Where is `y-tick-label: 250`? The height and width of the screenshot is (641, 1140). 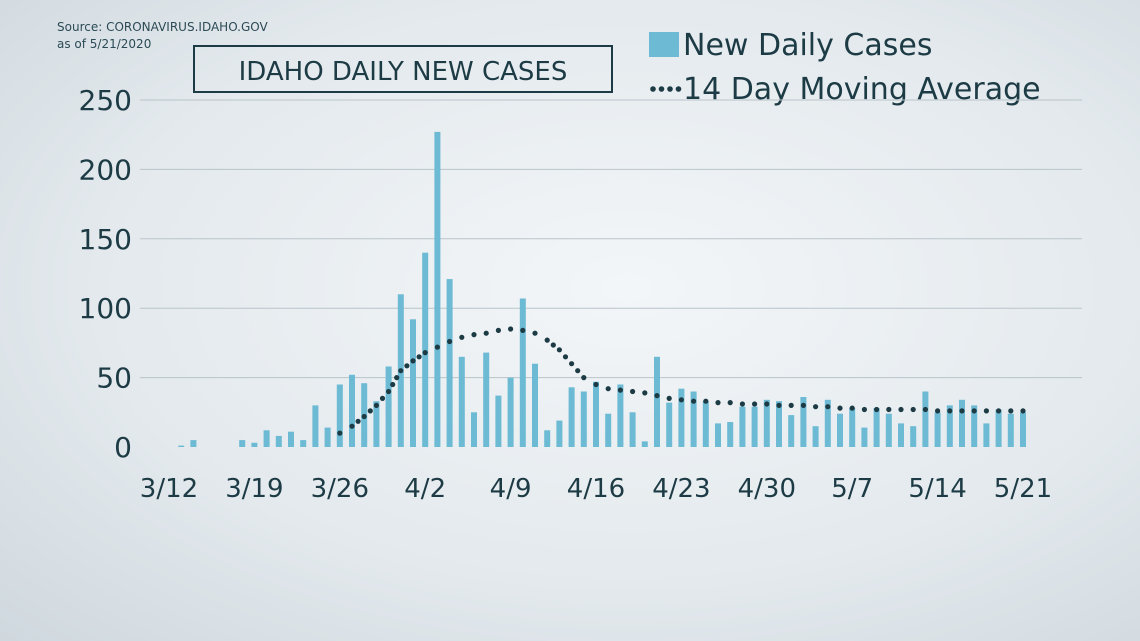 y-tick-label: 250 is located at coordinates (105, 100).